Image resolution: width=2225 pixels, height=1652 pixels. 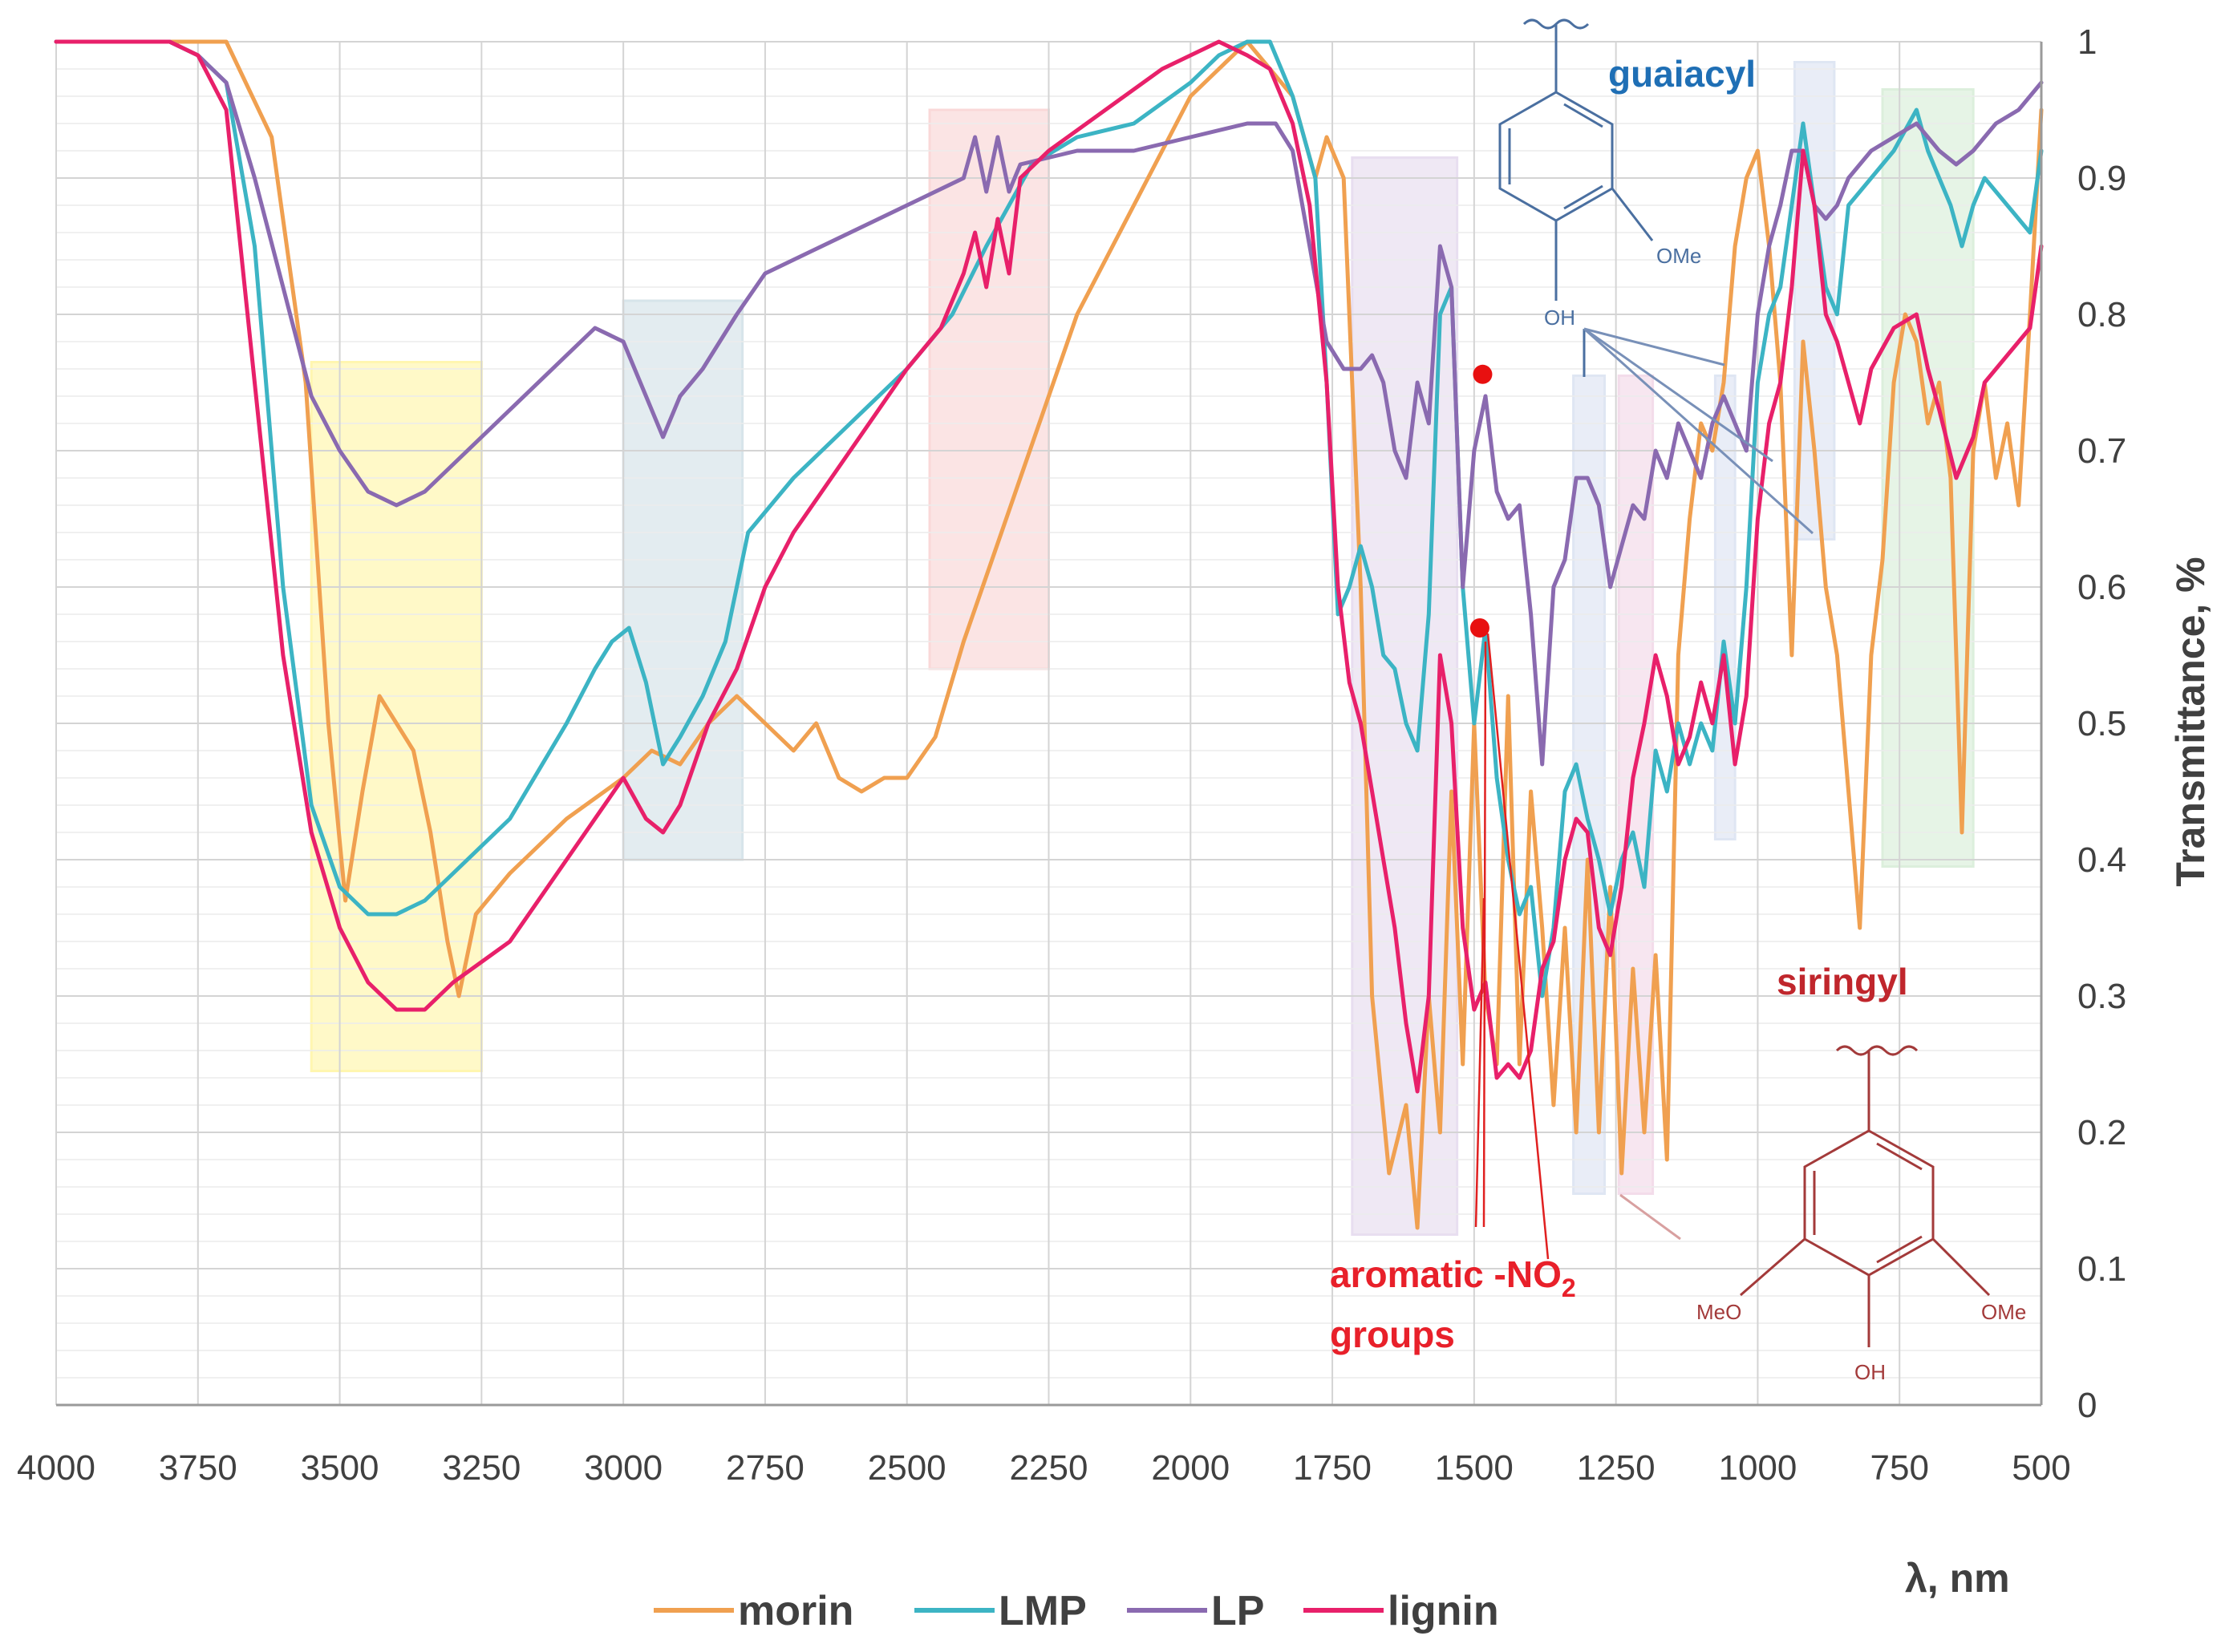 I want to click on y-tick-label: 0, so click(x=2087, y=1405).